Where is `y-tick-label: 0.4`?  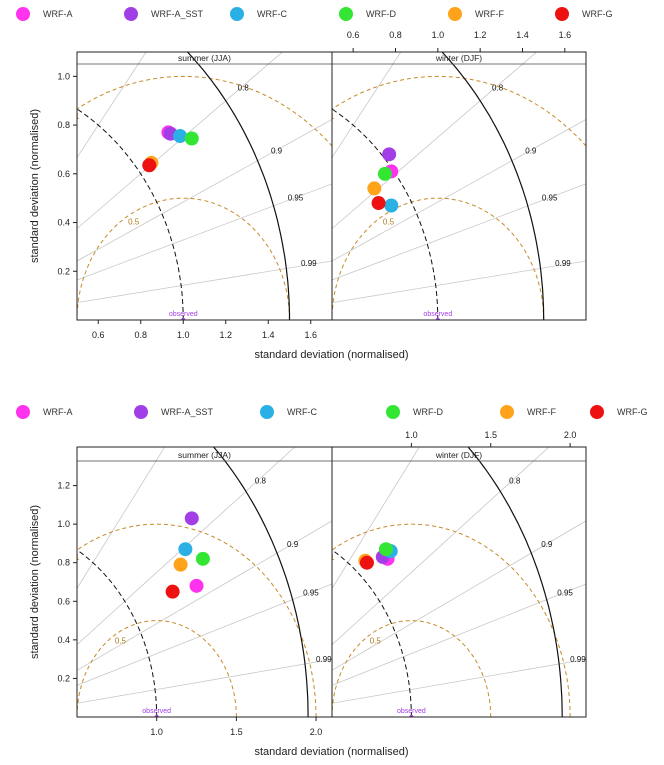
y-tick-label: 0.4 is located at coordinates (63, 223).